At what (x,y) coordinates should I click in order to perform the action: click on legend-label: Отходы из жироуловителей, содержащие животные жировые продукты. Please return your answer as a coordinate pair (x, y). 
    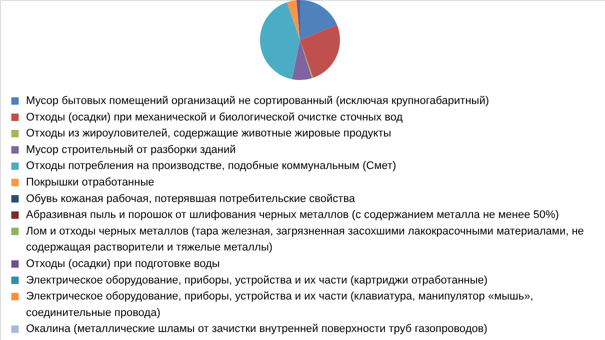
    Looking at the image, I should click on (209, 134).